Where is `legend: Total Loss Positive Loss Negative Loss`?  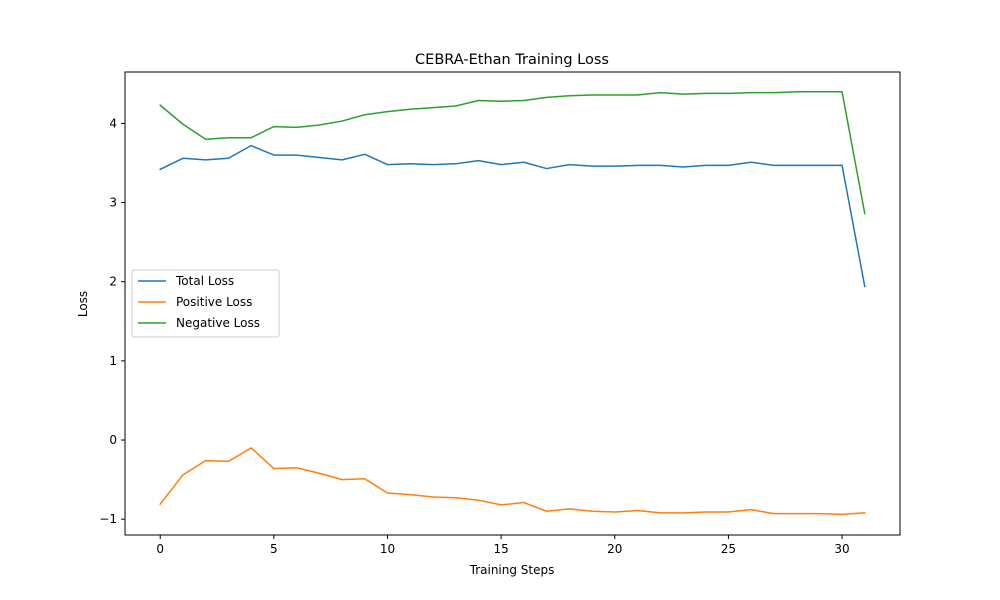 legend: Total Loss Positive Loss Negative Loss is located at coordinates (205, 303).